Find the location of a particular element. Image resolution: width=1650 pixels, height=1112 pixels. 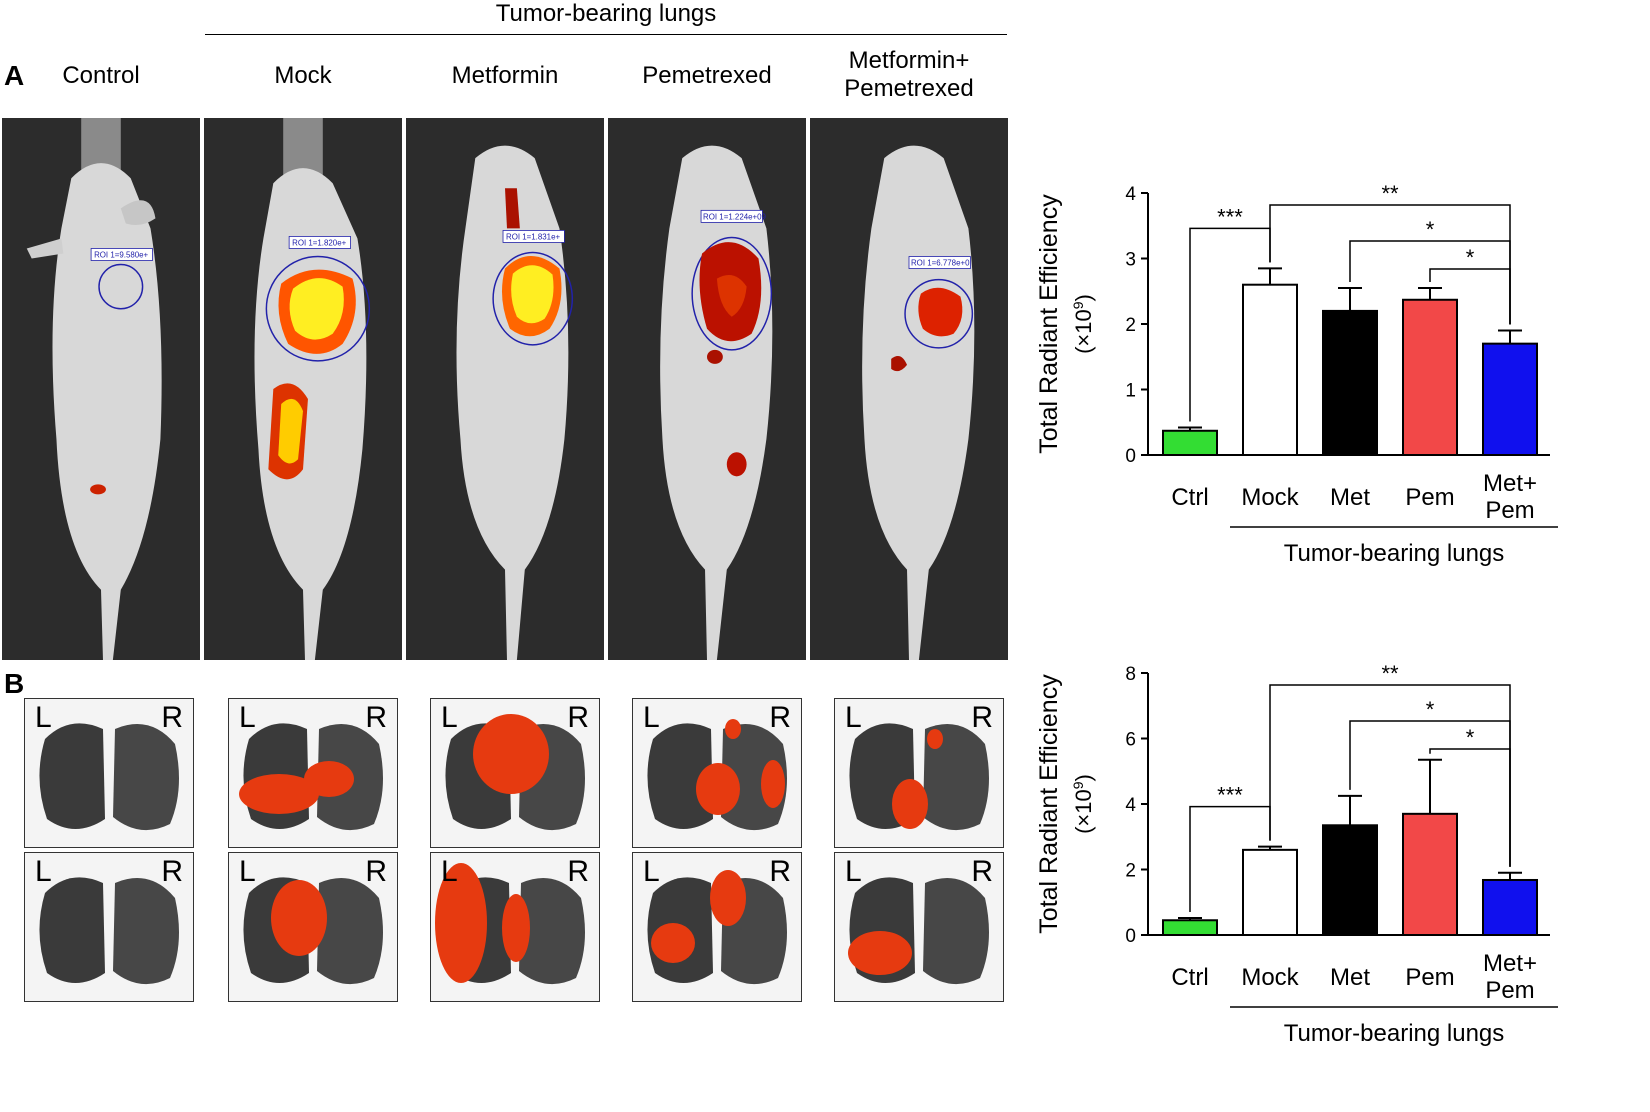

y-axis-unit: (×109) is located at coordinates (1083, 324).